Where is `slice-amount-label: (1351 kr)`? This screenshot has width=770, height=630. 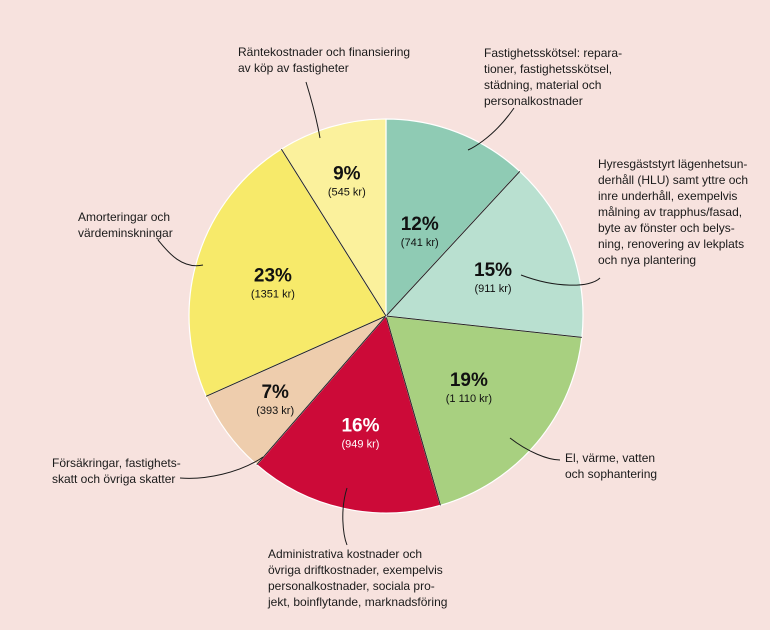
slice-amount-label: (1351 kr) is located at coordinates (273, 295).